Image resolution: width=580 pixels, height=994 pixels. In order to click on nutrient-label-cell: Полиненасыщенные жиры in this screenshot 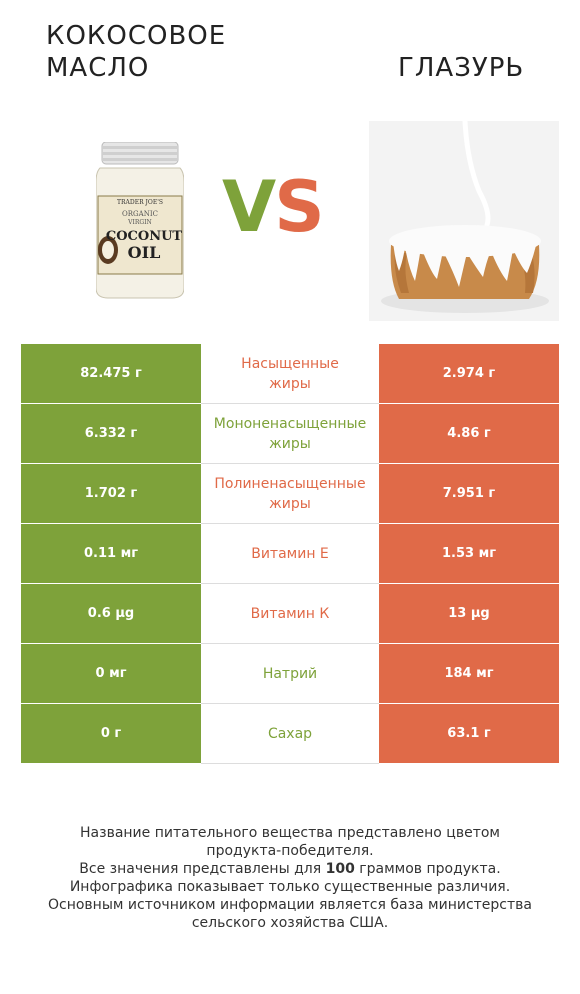, I will do `click(290, 494)`.